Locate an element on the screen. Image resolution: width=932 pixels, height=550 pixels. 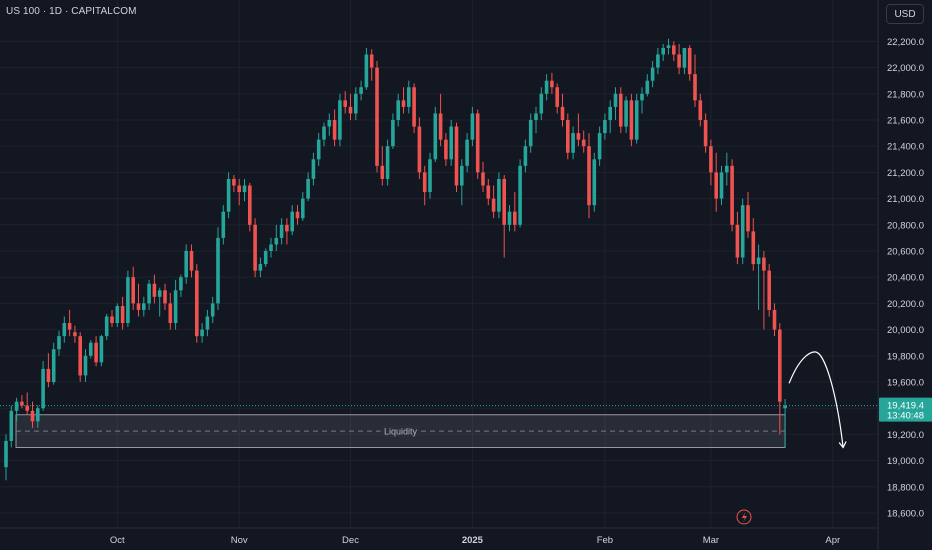
y-tick-label: 19,600.0 is located at coordinates (905, 383).